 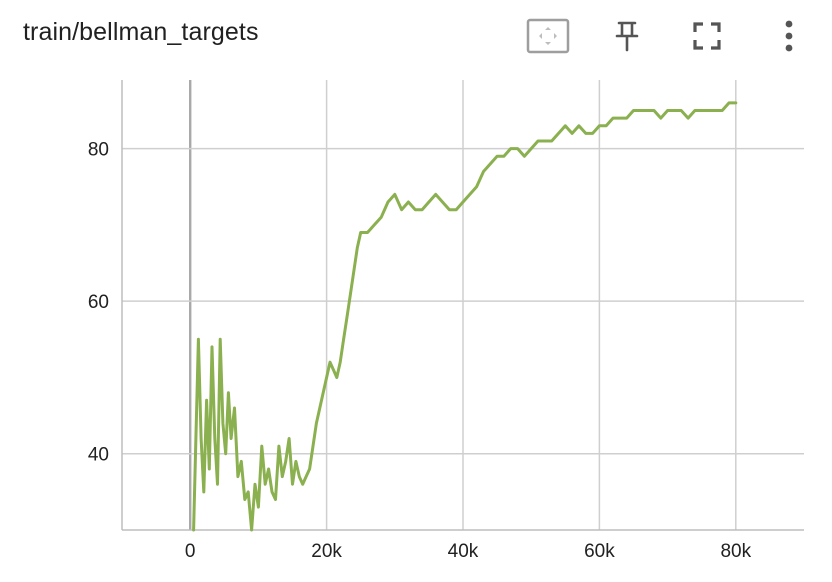 I want to click on pin-icon, so click(x=627, y=36).